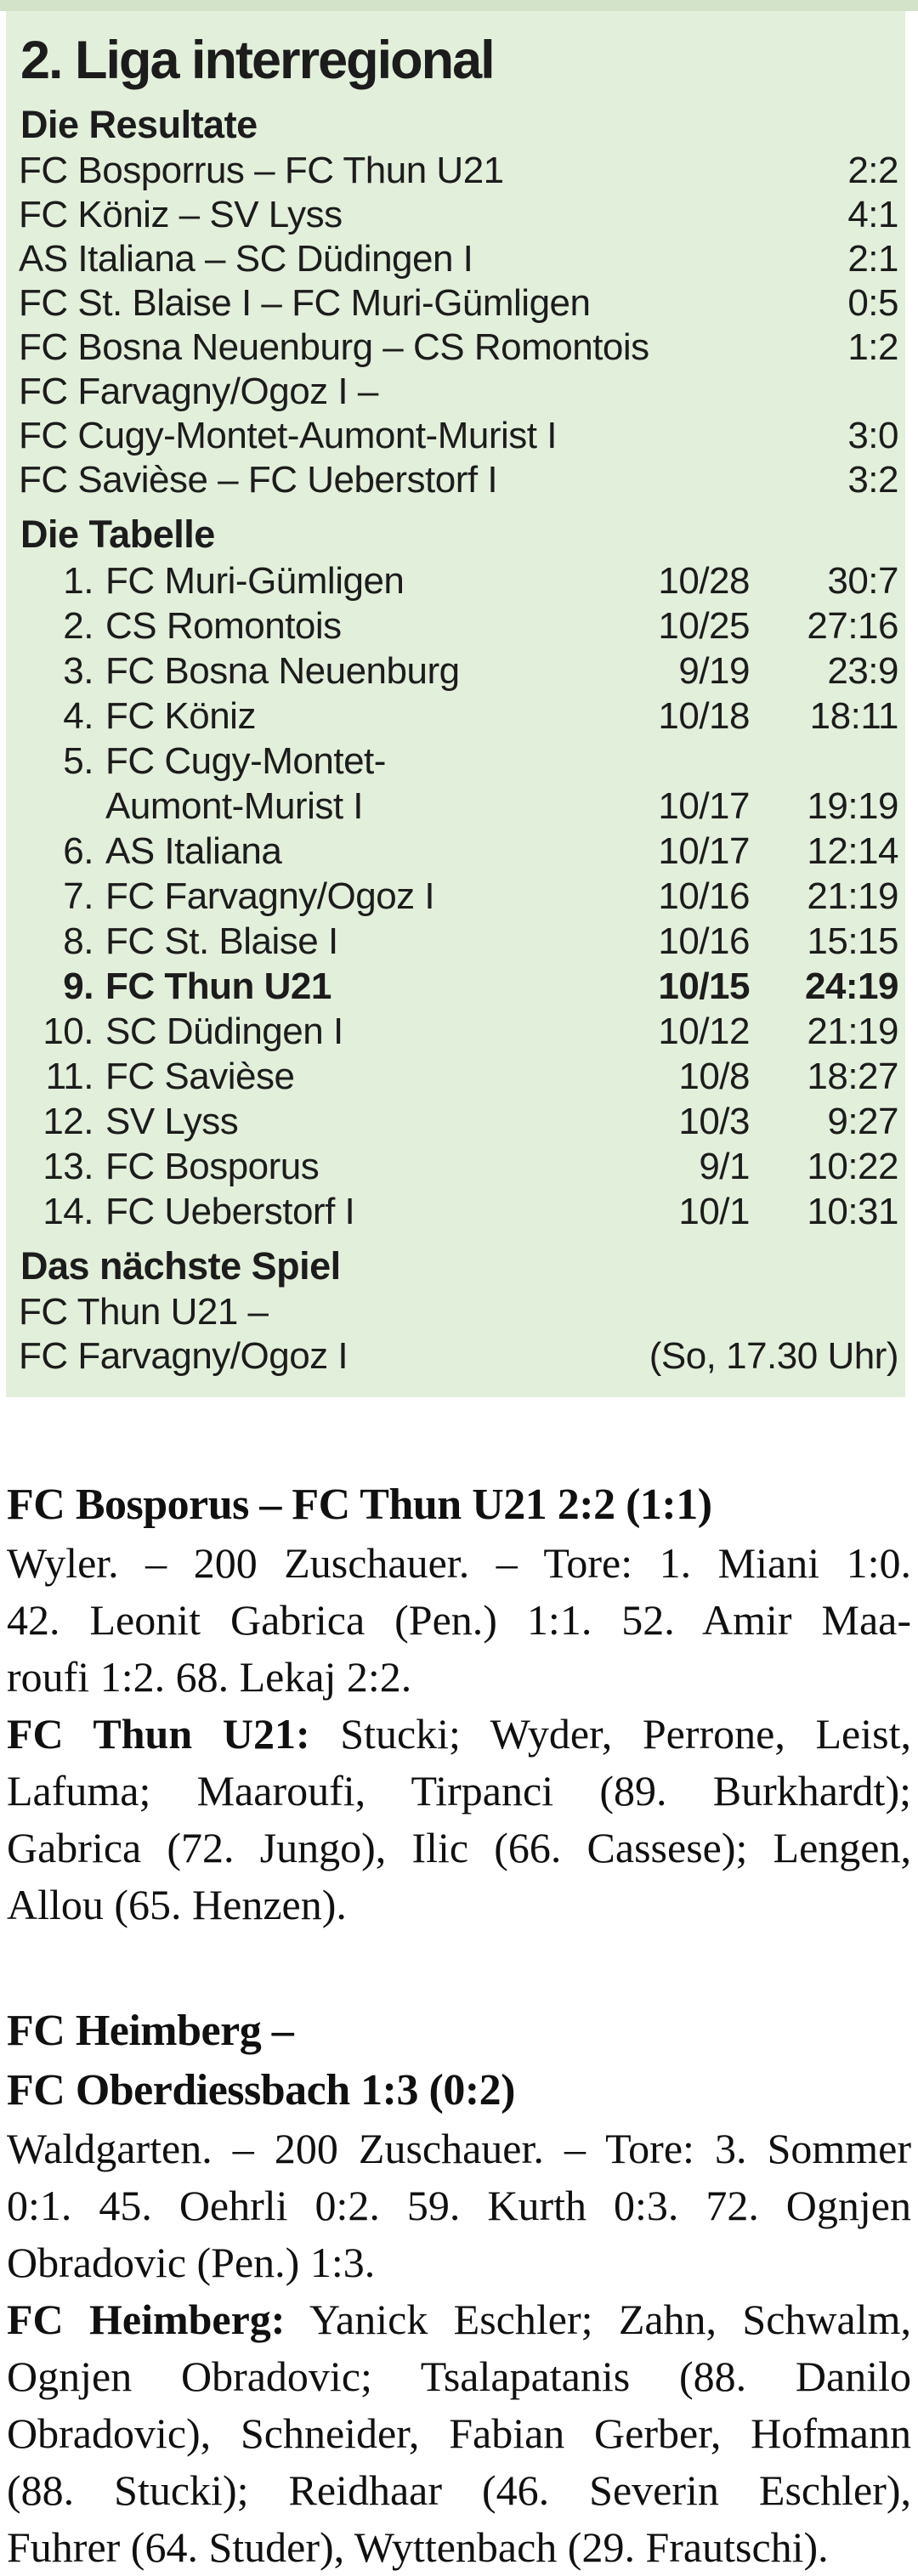 The height and width of the screenshot is (2576, 918). What do you see at coordinates (245, 761) in the screenshot?
I see `team-name: FC Cugy-Montet-` at bounding box center [245, 761].